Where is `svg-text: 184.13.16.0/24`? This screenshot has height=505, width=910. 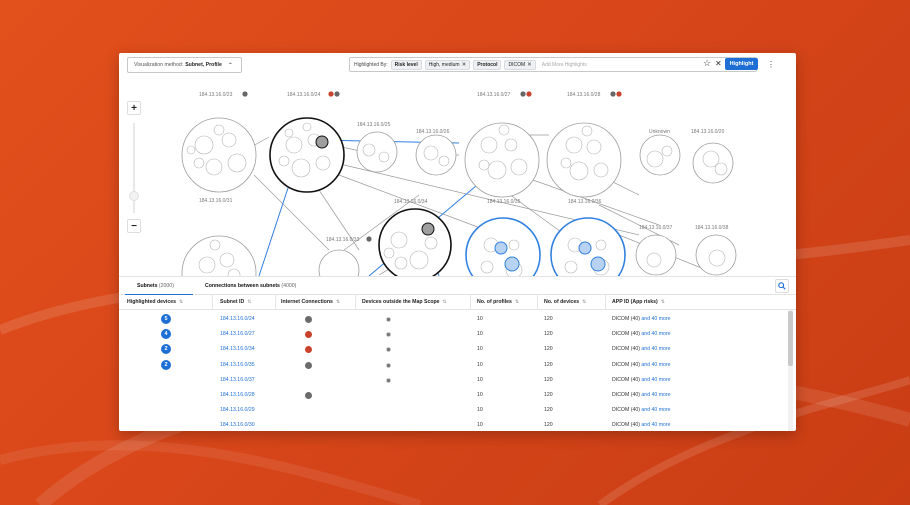 svg-text: 184.13.16.0/24 is located at coordinates (304, 95).